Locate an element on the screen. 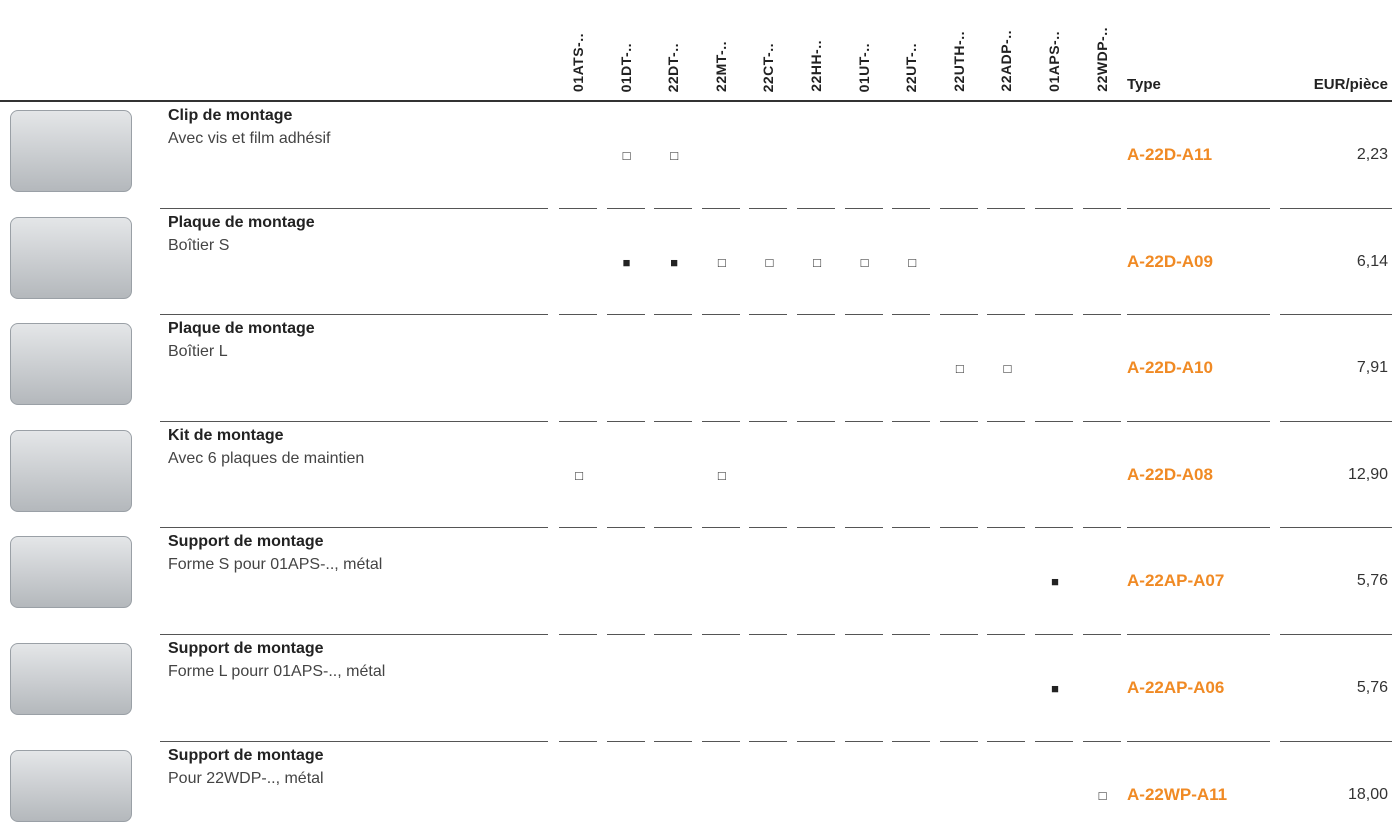 This screenshot has height=835, width=1392. product-subtitle: Avec vis et film adhésif is located at coordinates (249, 138).